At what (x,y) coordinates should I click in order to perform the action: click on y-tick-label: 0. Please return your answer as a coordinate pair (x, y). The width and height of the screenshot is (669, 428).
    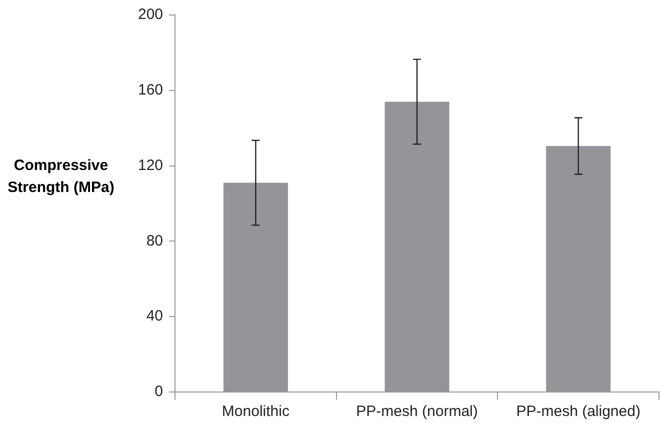
    Looking at the image, I should click on (159, 391).